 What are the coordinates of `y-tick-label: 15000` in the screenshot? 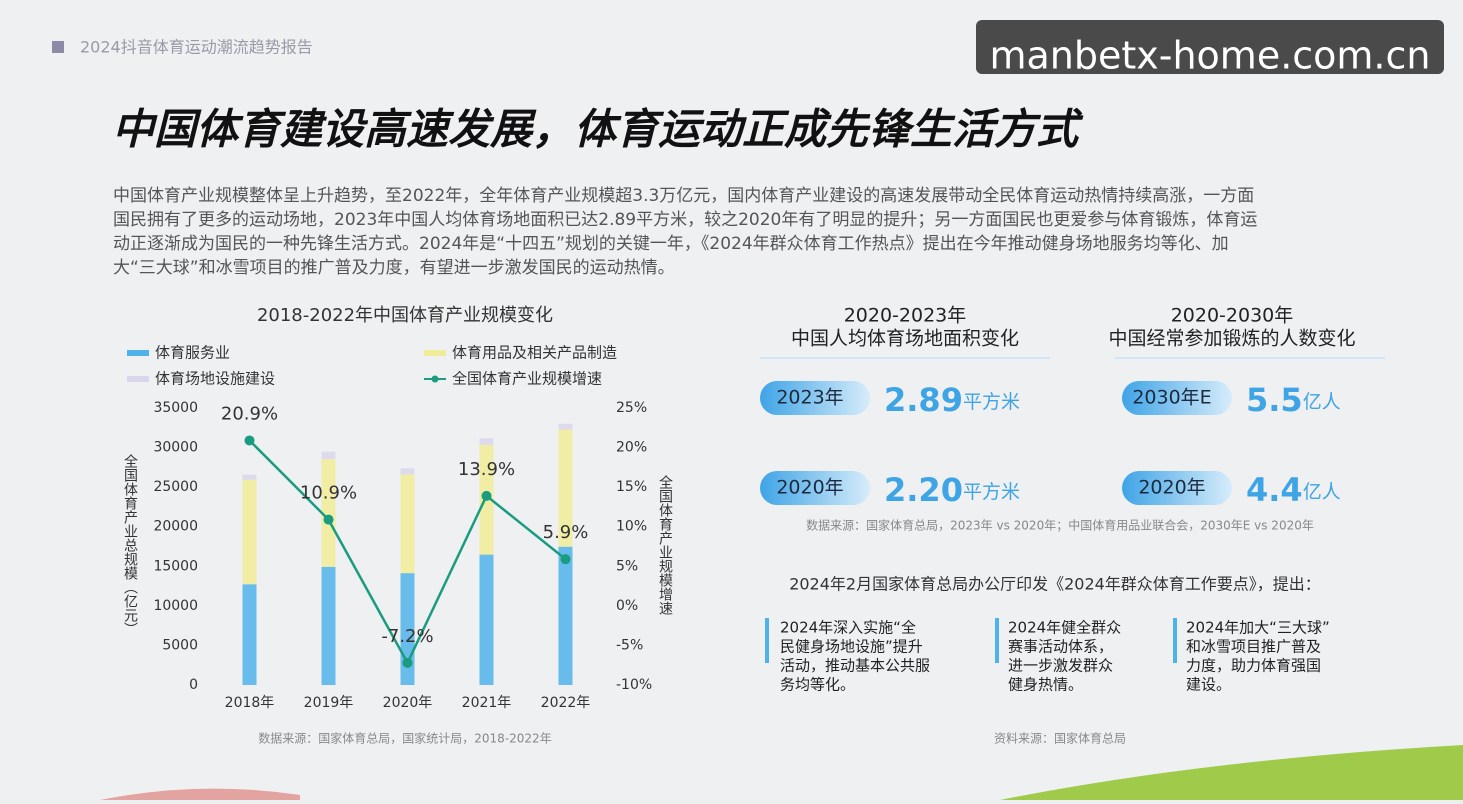 It's located at (175, 566).